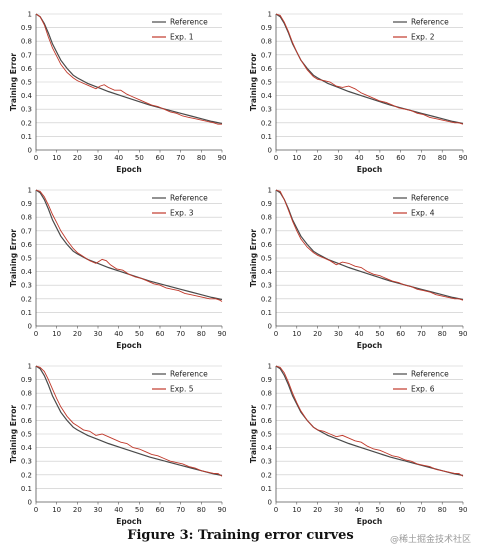 This screenshot has width=481, height=555. What do you see at coordinates (423, 389) in the screenshot?
I see `legend-entry: Exp. 6` at bounding box center [423, 389].